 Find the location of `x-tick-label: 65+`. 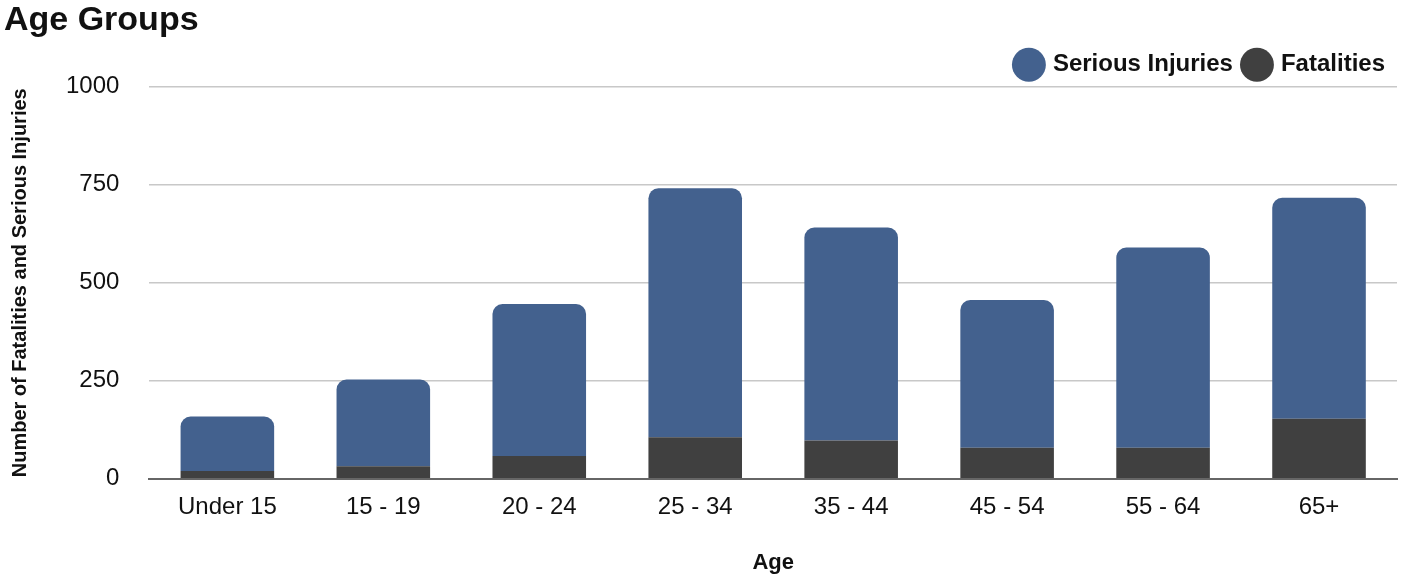

x-tick-label: 65+ is located at coordinates (1319, 505).